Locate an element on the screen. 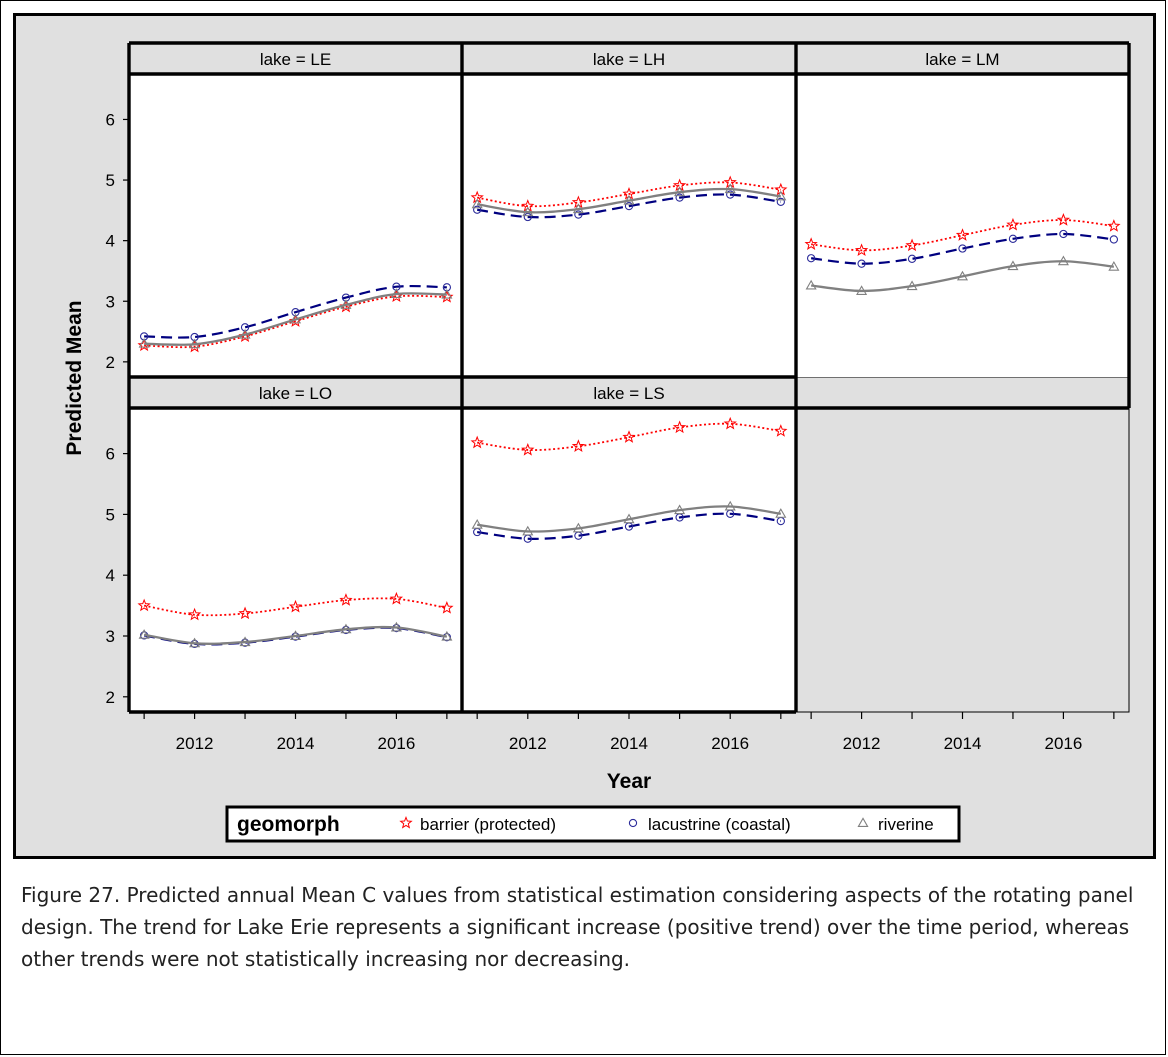 The image size is (1168, 1057). panel-strip-label: lake = LE is located at coordinates (295, 59).